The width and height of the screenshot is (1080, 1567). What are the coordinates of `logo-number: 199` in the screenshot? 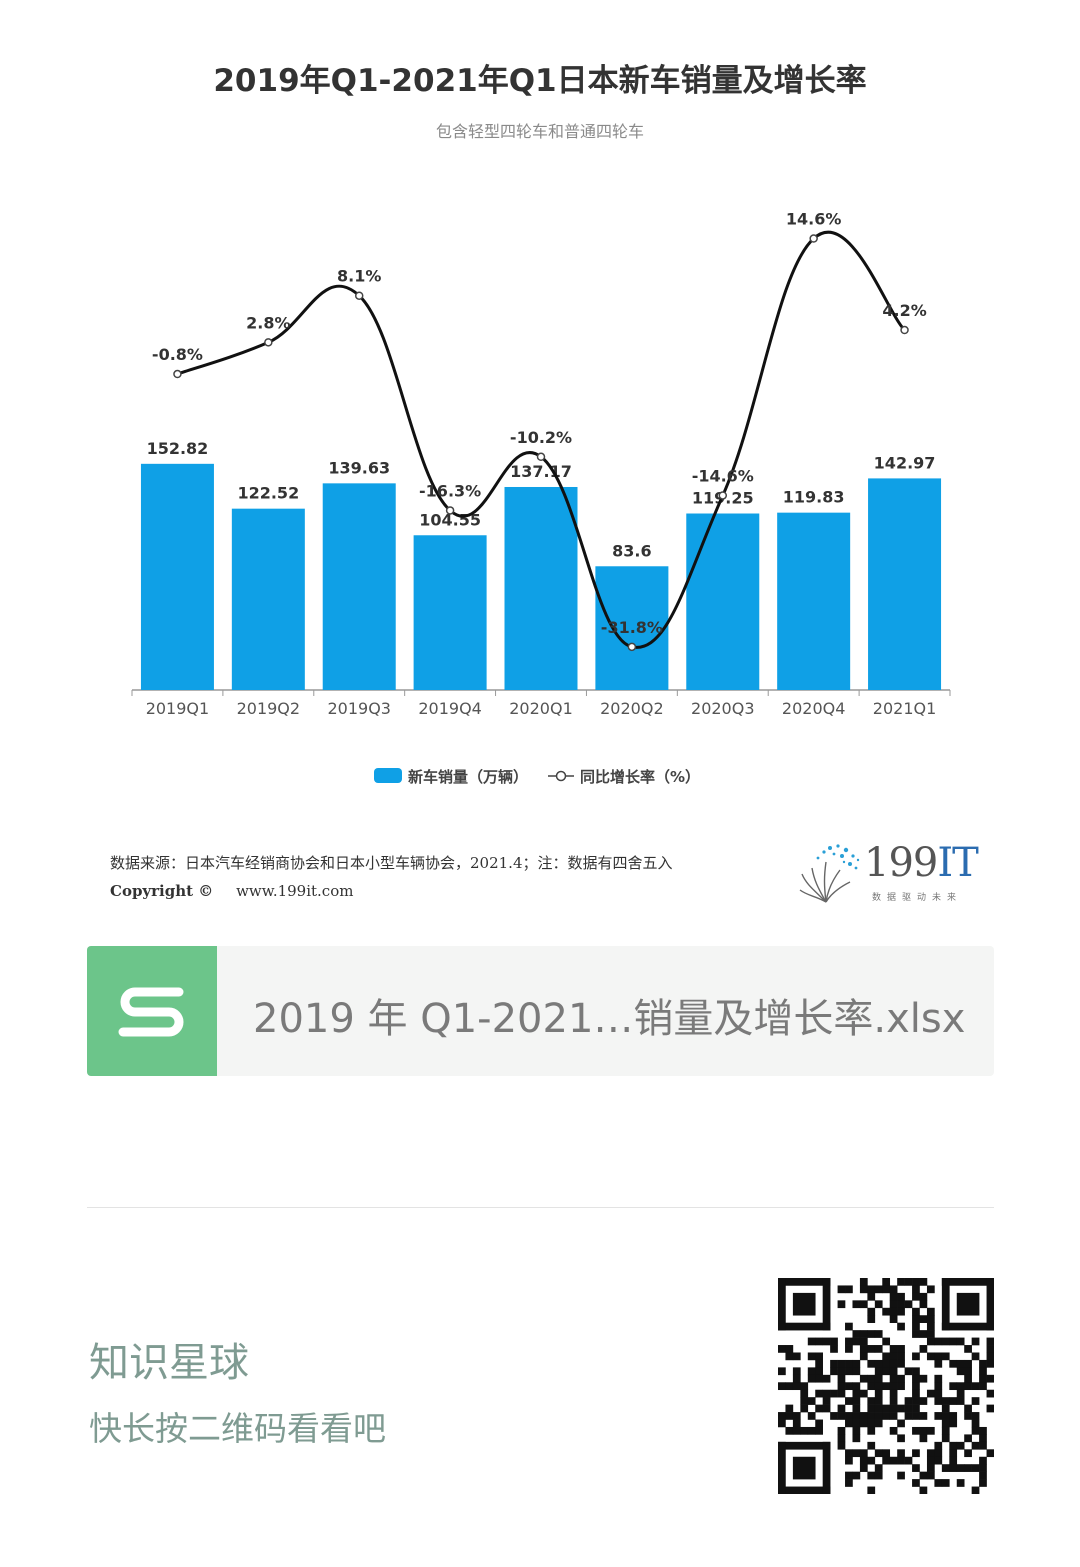 It's located at (901, 863).